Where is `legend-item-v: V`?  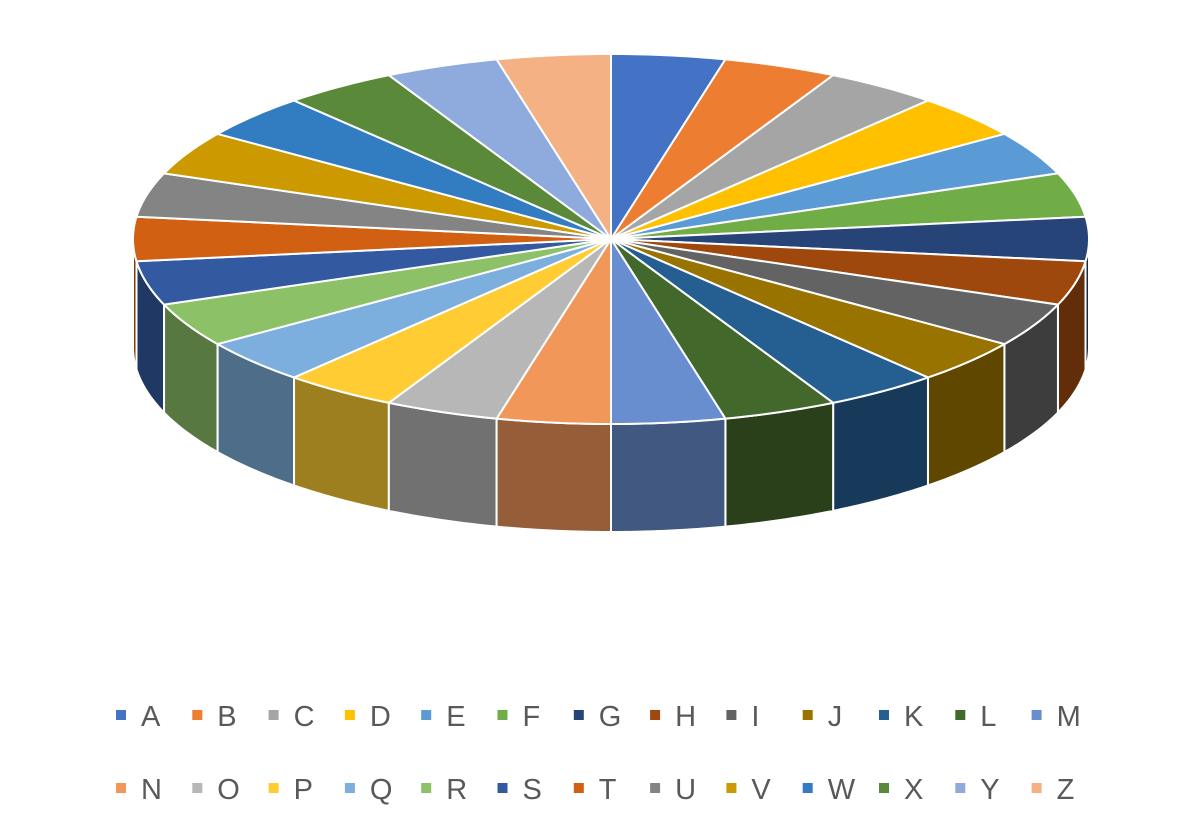
legend-item-v: V is located at coordinates (748, 790).